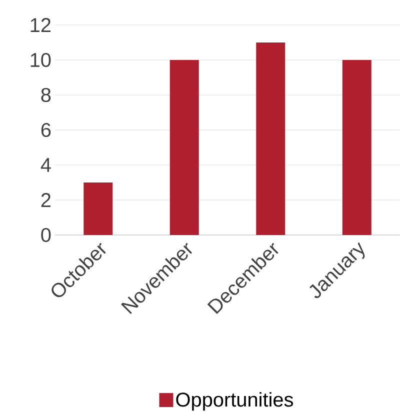 Image resolution: width=414 pixels, height=418 pixels. Describe the element at coordinates (46, 130) in the screenshot. I see `y-tick-label: 6` at that location.